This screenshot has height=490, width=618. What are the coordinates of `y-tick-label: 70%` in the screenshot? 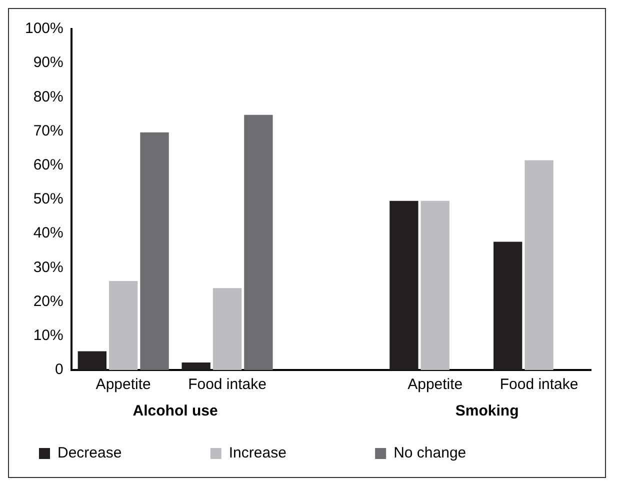 It's located at (48, 131).